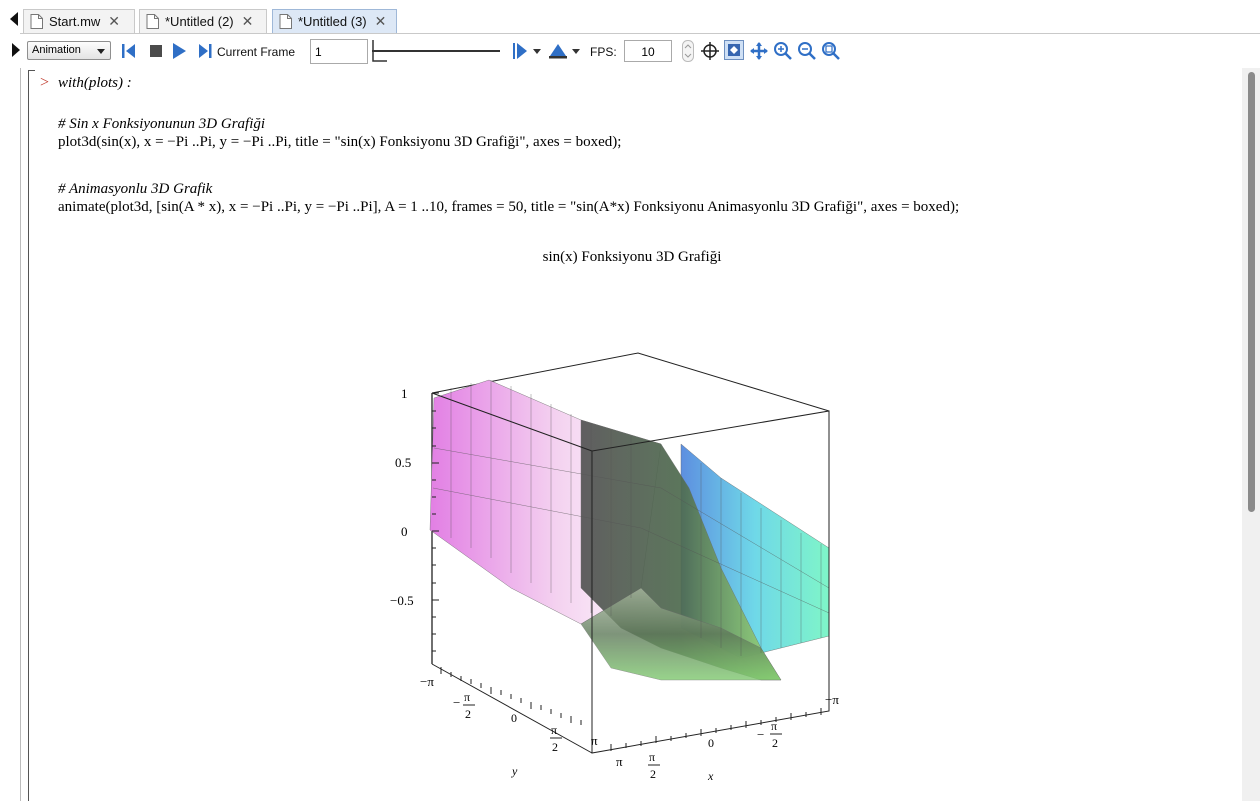 The image size is (1260, 801). I want to click on scrollbar-thumb, so click(1251, 292).